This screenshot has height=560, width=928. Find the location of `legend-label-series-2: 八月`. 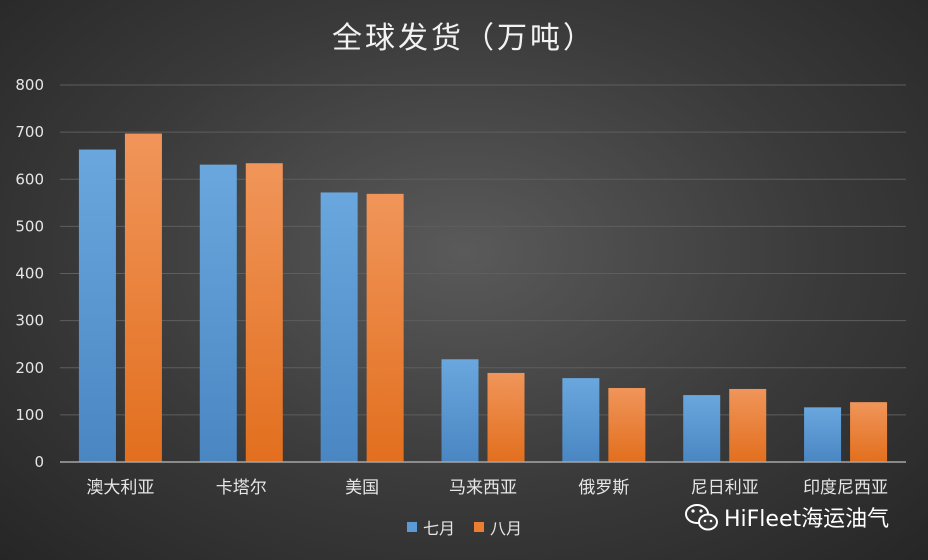

legend-label-series-2: 八月 is located at coordinates (506, 528).